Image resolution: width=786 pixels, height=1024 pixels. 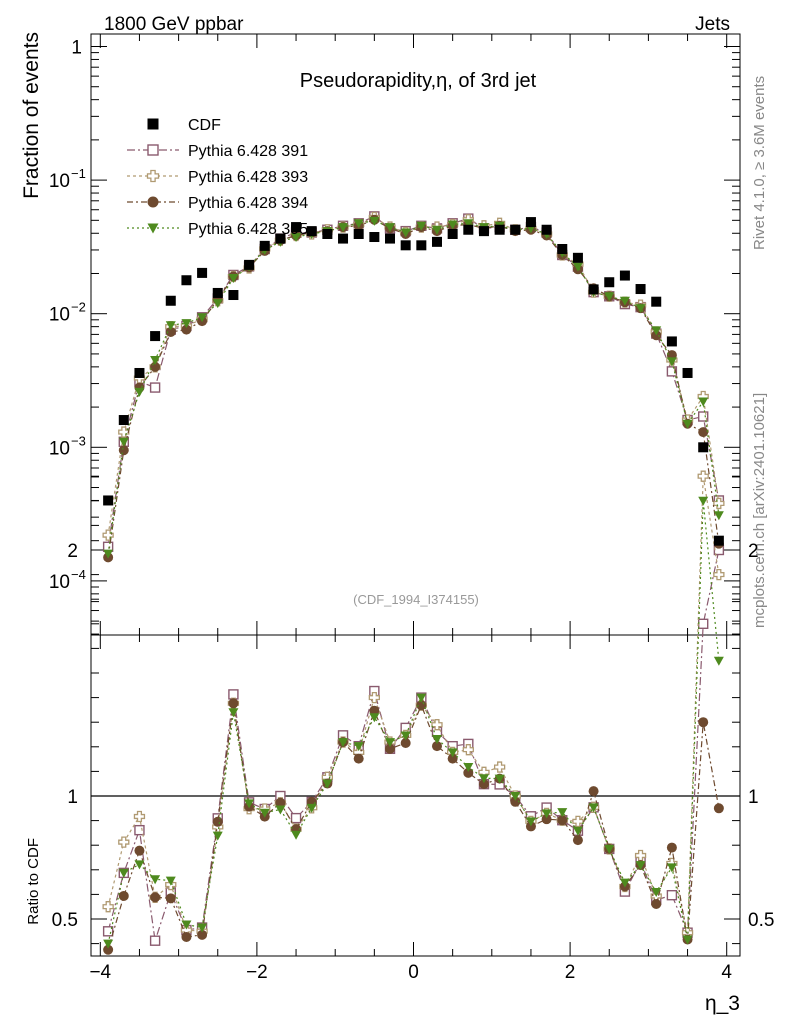 I want to click on y-tick-labels: 1 10 10 10 10 −1 −2 −3 −4, so click(x=67, y=315).